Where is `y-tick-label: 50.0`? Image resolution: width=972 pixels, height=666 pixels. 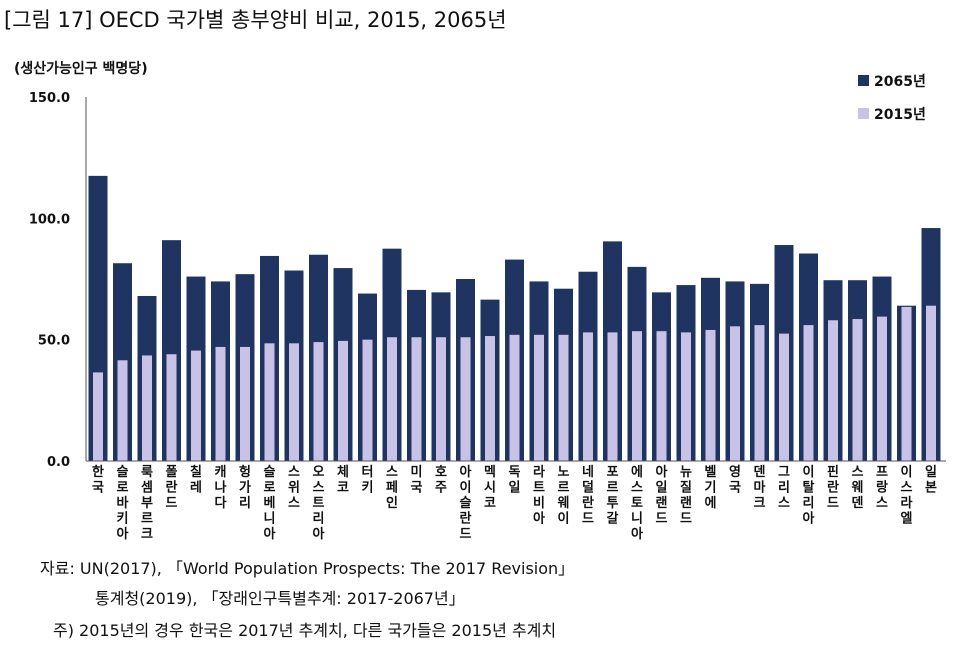
y-tick-label: 50.0 is located at coordinates (54, 341).